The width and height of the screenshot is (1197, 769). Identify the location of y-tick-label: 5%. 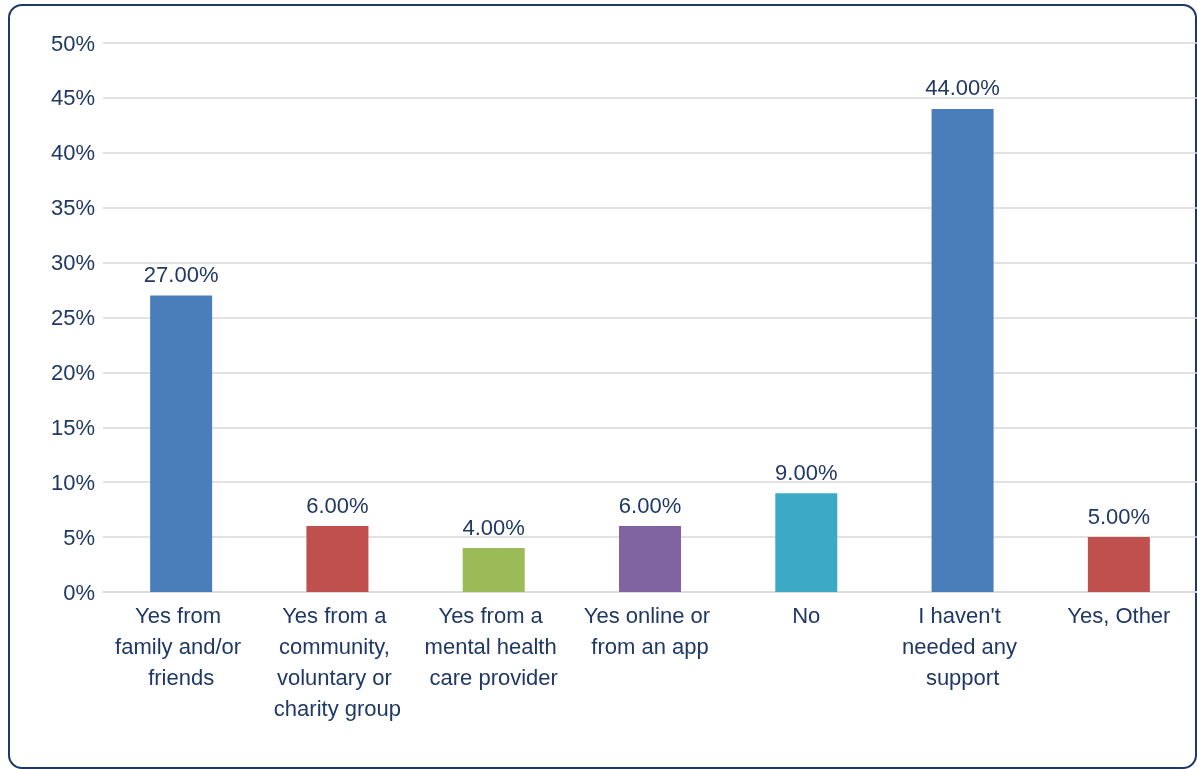
(79, 537).